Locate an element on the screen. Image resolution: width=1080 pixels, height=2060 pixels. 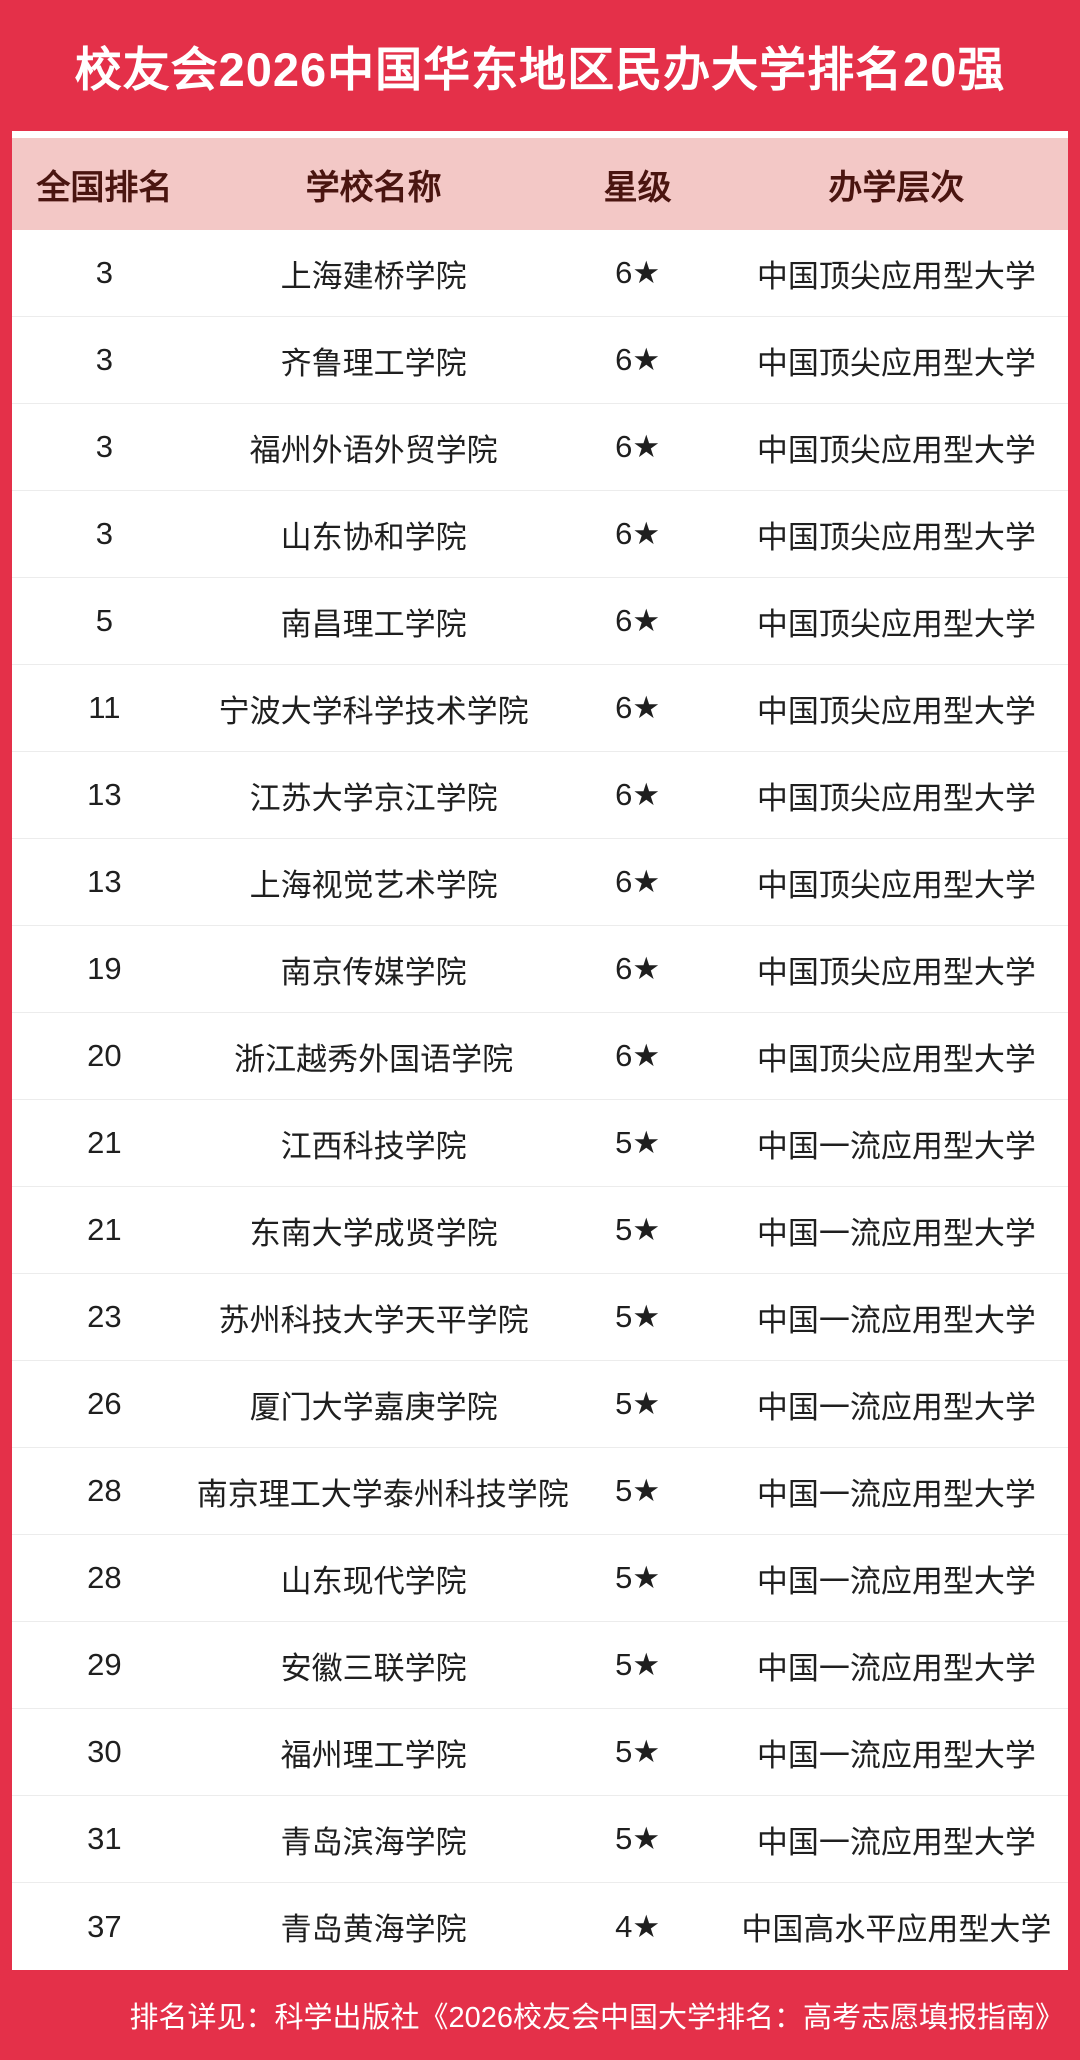
table-row: 19 南京传媒学院 6★ 中国顶尖应用型大学 is located at coordinates (540, 969).